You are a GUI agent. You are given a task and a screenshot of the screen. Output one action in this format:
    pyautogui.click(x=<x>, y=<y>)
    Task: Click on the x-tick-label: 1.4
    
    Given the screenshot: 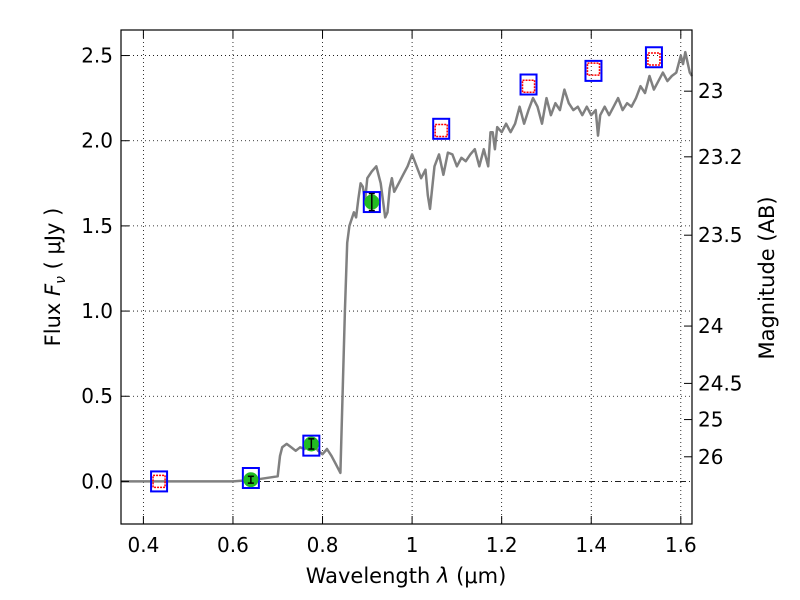 What is the action you would take?
    pyautogui.click(x=591, y=545)
    